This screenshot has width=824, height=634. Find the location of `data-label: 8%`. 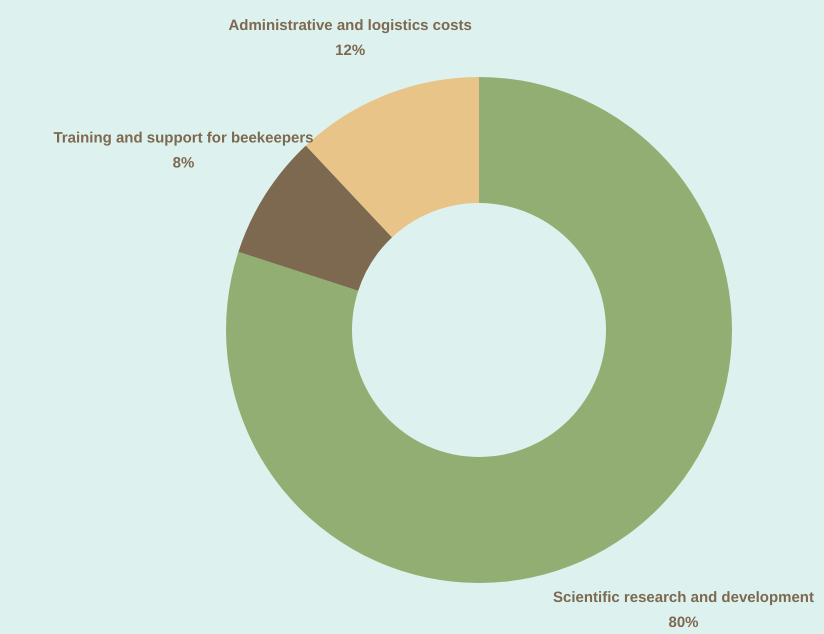

data-label: 8% is located at coordinates (183, 163).